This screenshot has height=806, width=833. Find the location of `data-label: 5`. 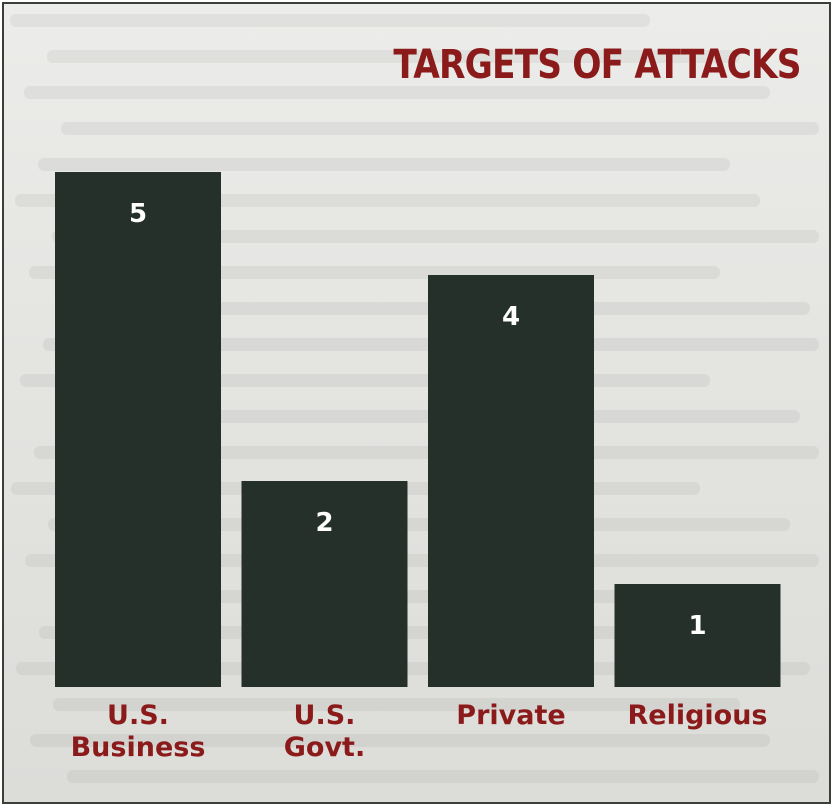

data-label: 5 is located at coordinates (138, 214).